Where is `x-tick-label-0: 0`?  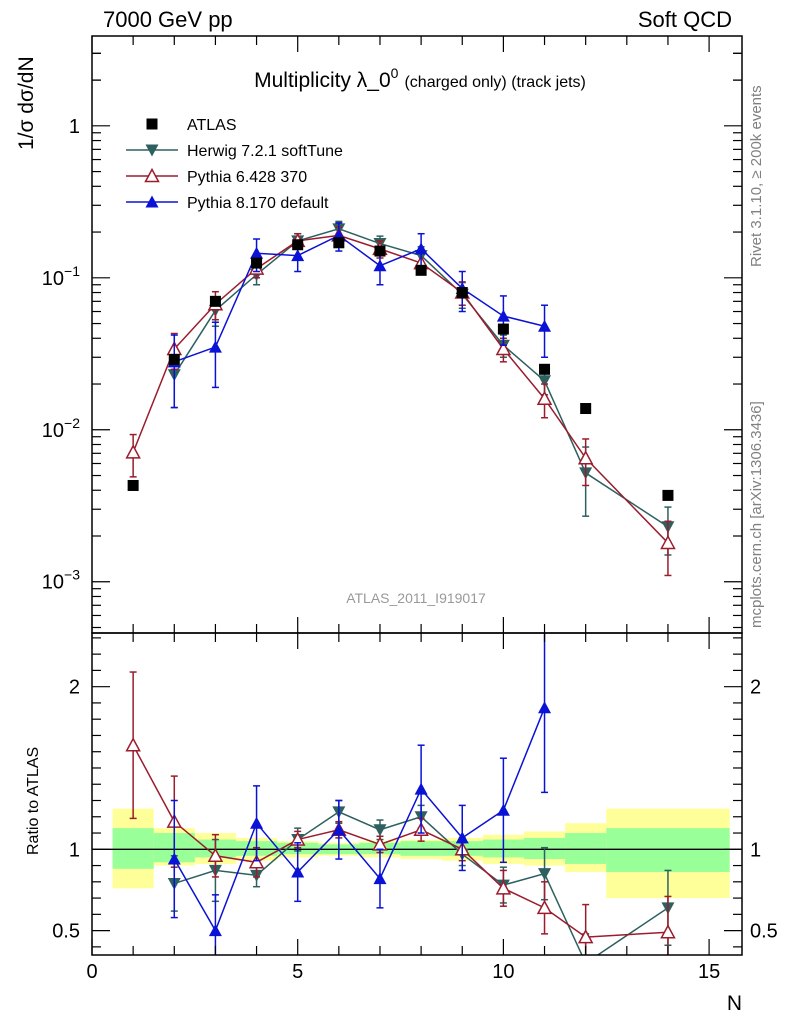
x-tick-label-0: 0 is located at coordinates (91, 972).